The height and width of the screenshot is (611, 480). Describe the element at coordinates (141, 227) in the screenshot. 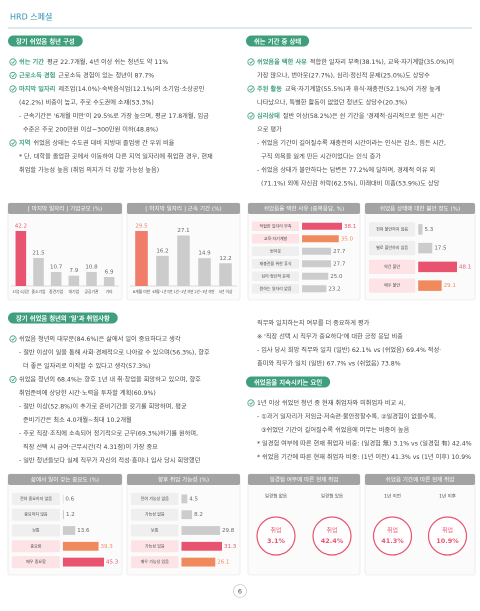

I see `value-label: 29.5` at that location.